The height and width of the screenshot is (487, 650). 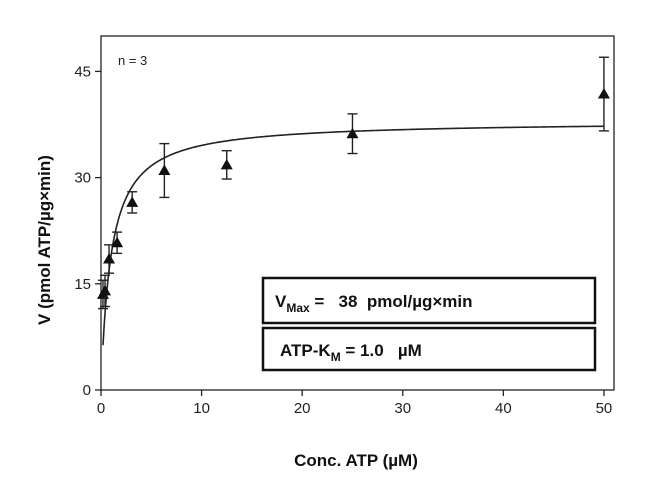 I want to click on km-value: = 1.0 µM, so click(x=381, y=350).